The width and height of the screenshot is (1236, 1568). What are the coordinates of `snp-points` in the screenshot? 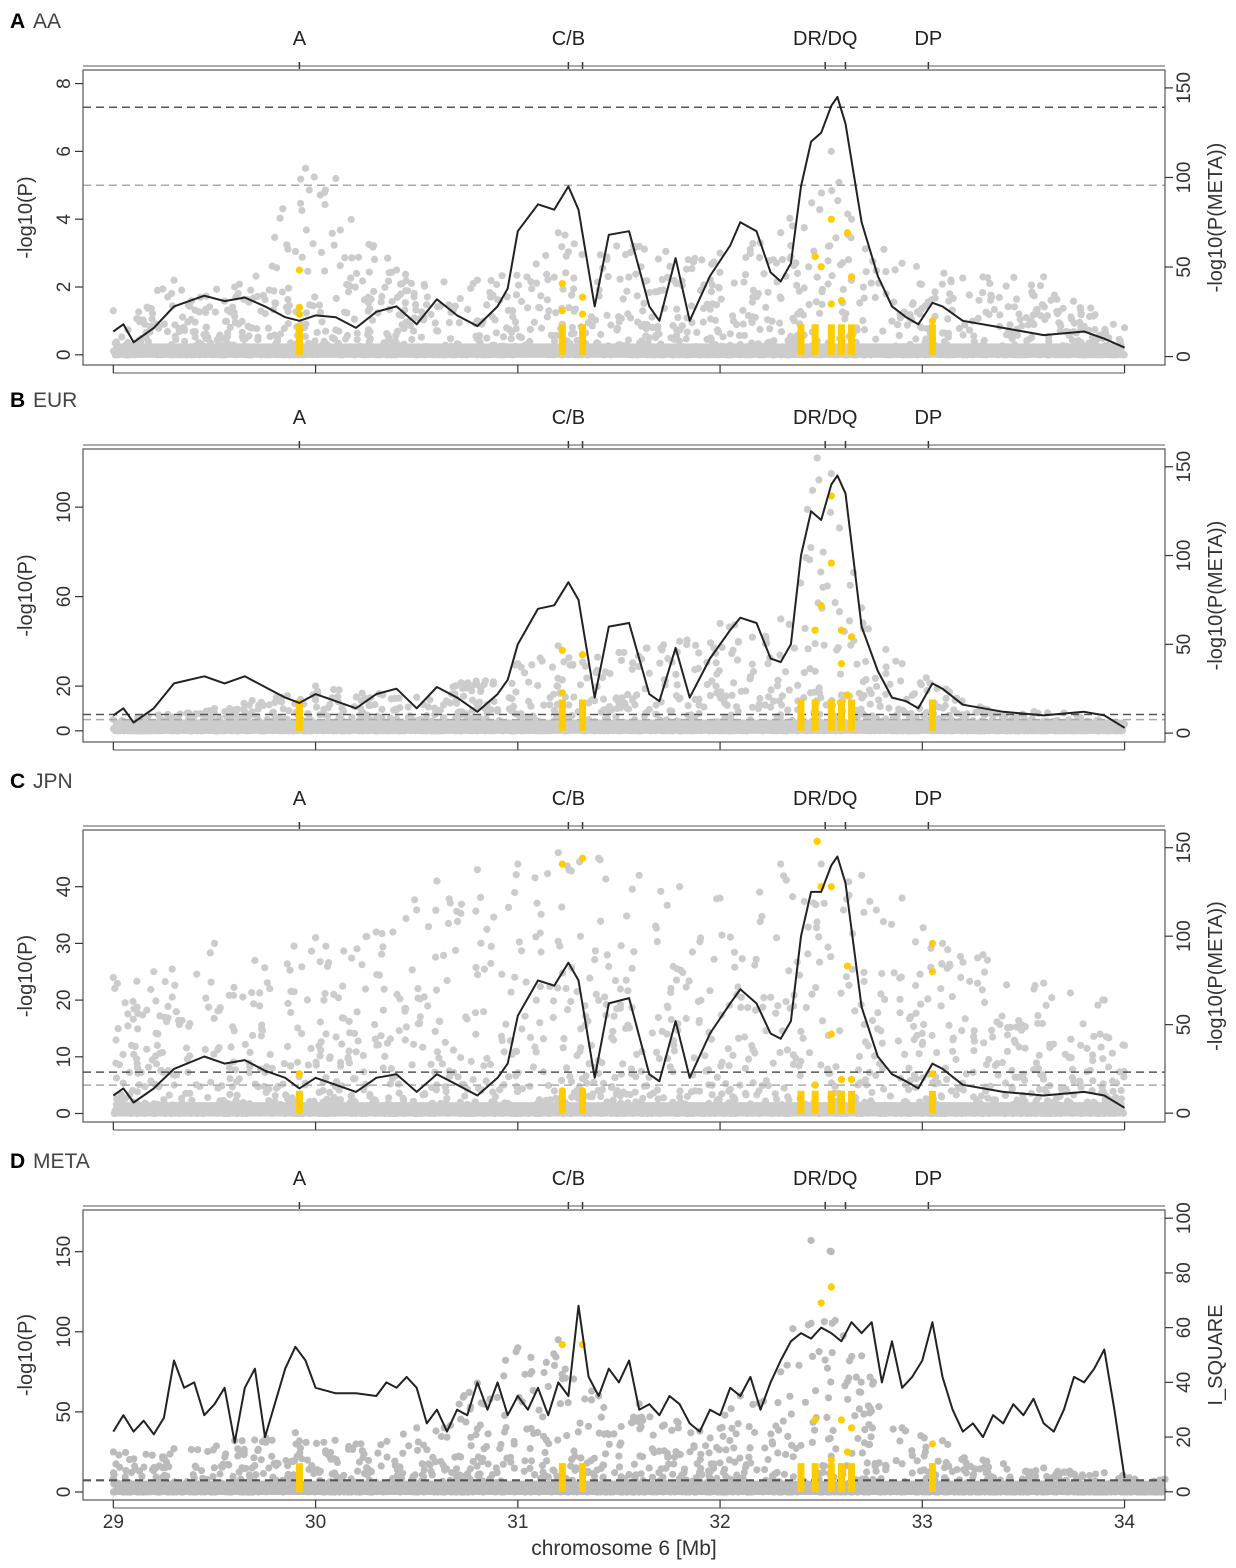 It's located at (619, 986).